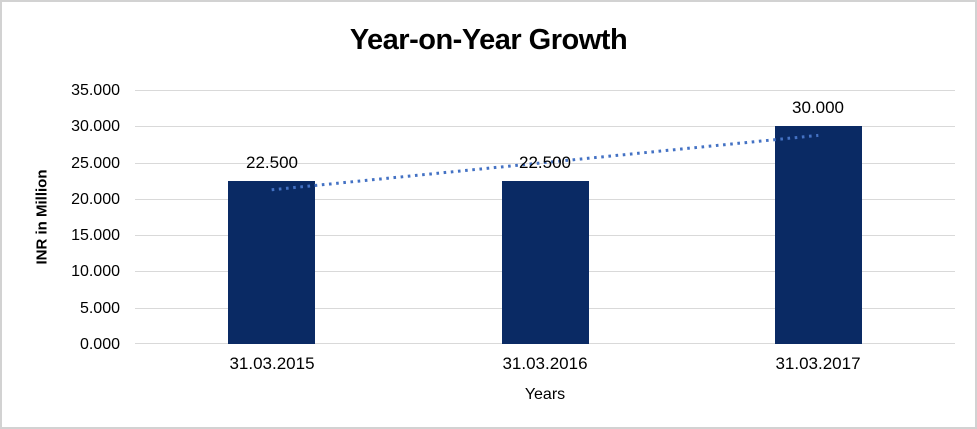 This screenshot has width=977, height=429. I want to click on y-tick-label: 10.000, so click(95, 272).